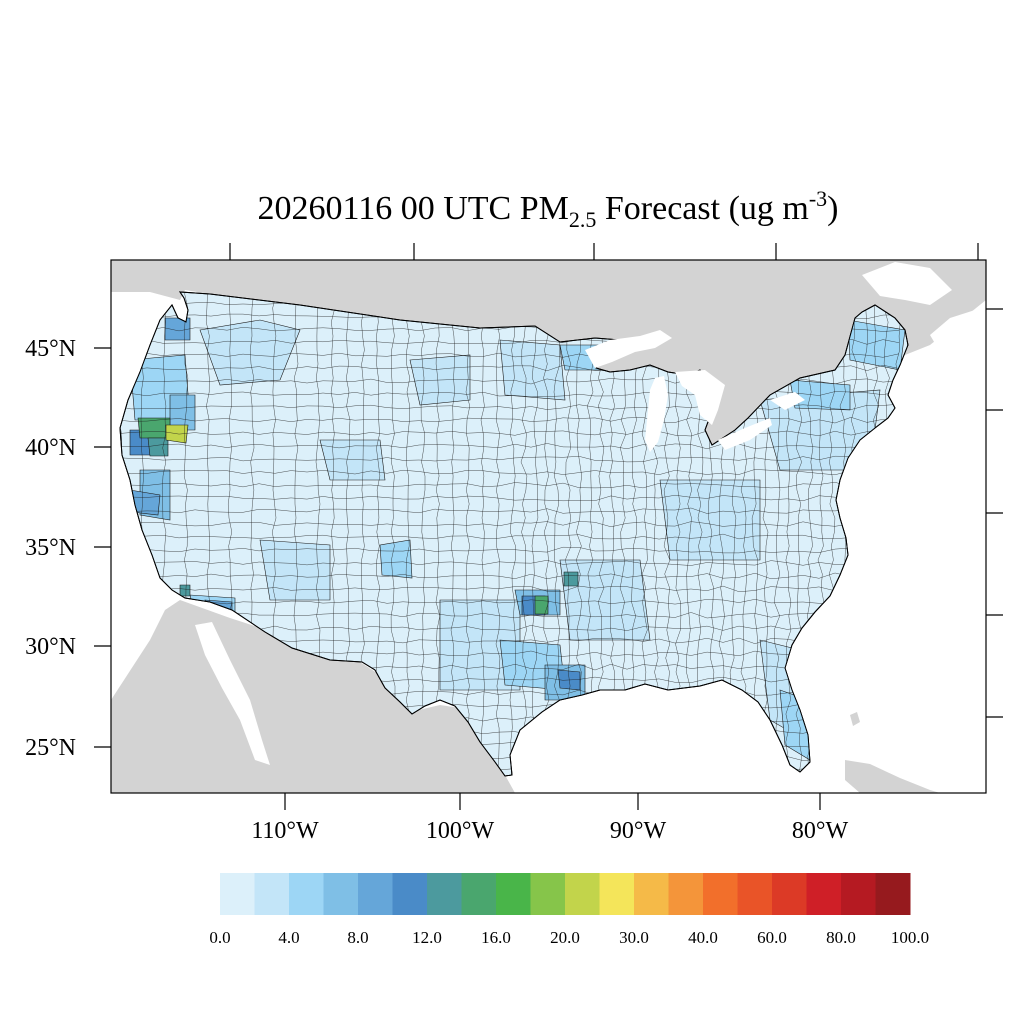 The height and width of the screenshot is (1024, 1024). I want to click on hudson-bay-area, so click(907, 283).